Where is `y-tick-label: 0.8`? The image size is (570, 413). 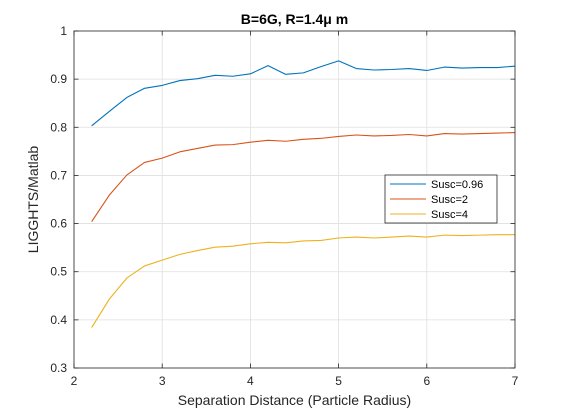 y-tick-label: 0.8 is located at coordinates (58, 127).